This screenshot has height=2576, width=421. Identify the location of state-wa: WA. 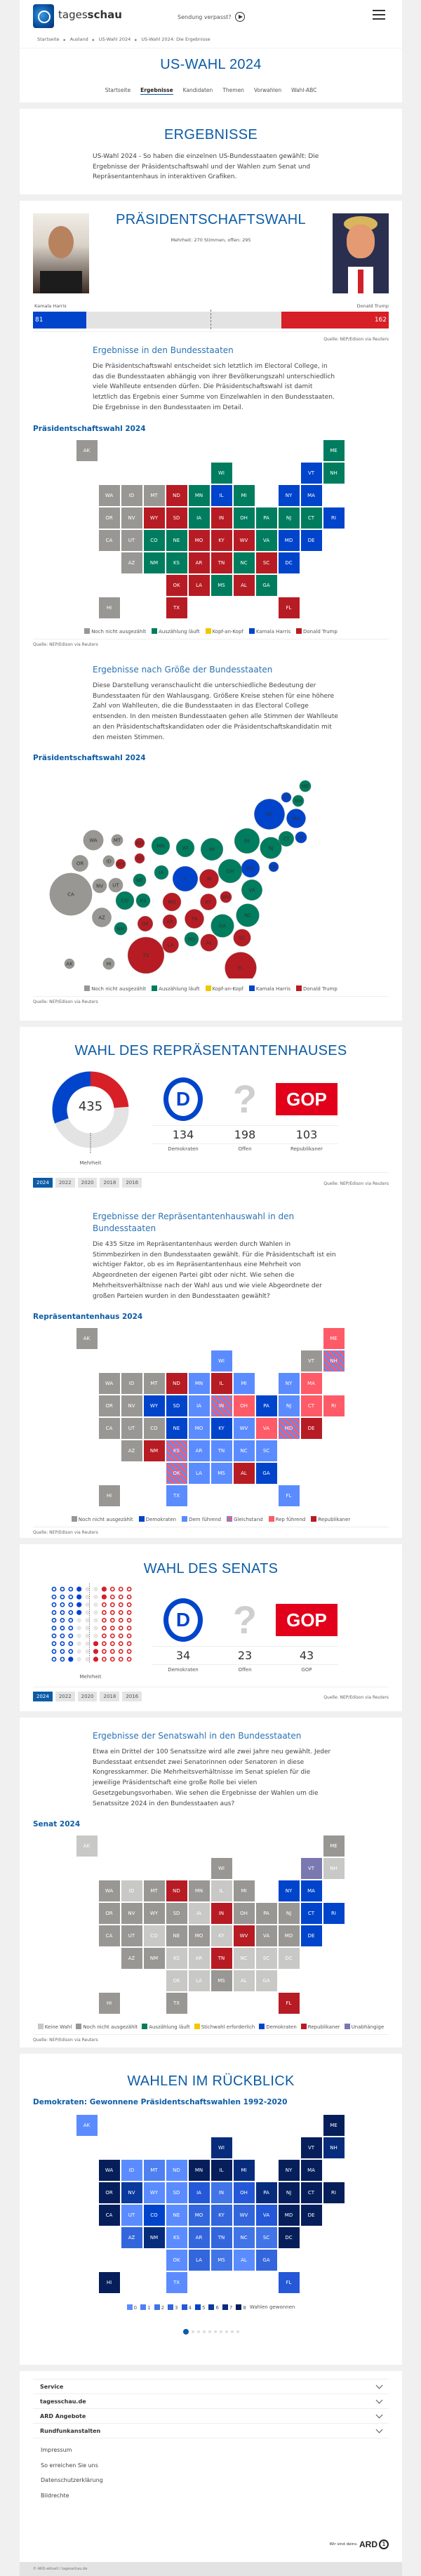
(109, 2170).